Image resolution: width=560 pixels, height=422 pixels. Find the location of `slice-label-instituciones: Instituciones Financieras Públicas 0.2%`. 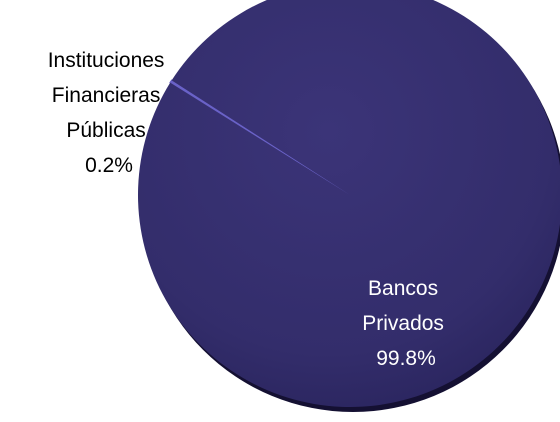

slice-label-instituciones: Instituciones Financieras Públicas 0.2% is located at coordinates (109, 113).